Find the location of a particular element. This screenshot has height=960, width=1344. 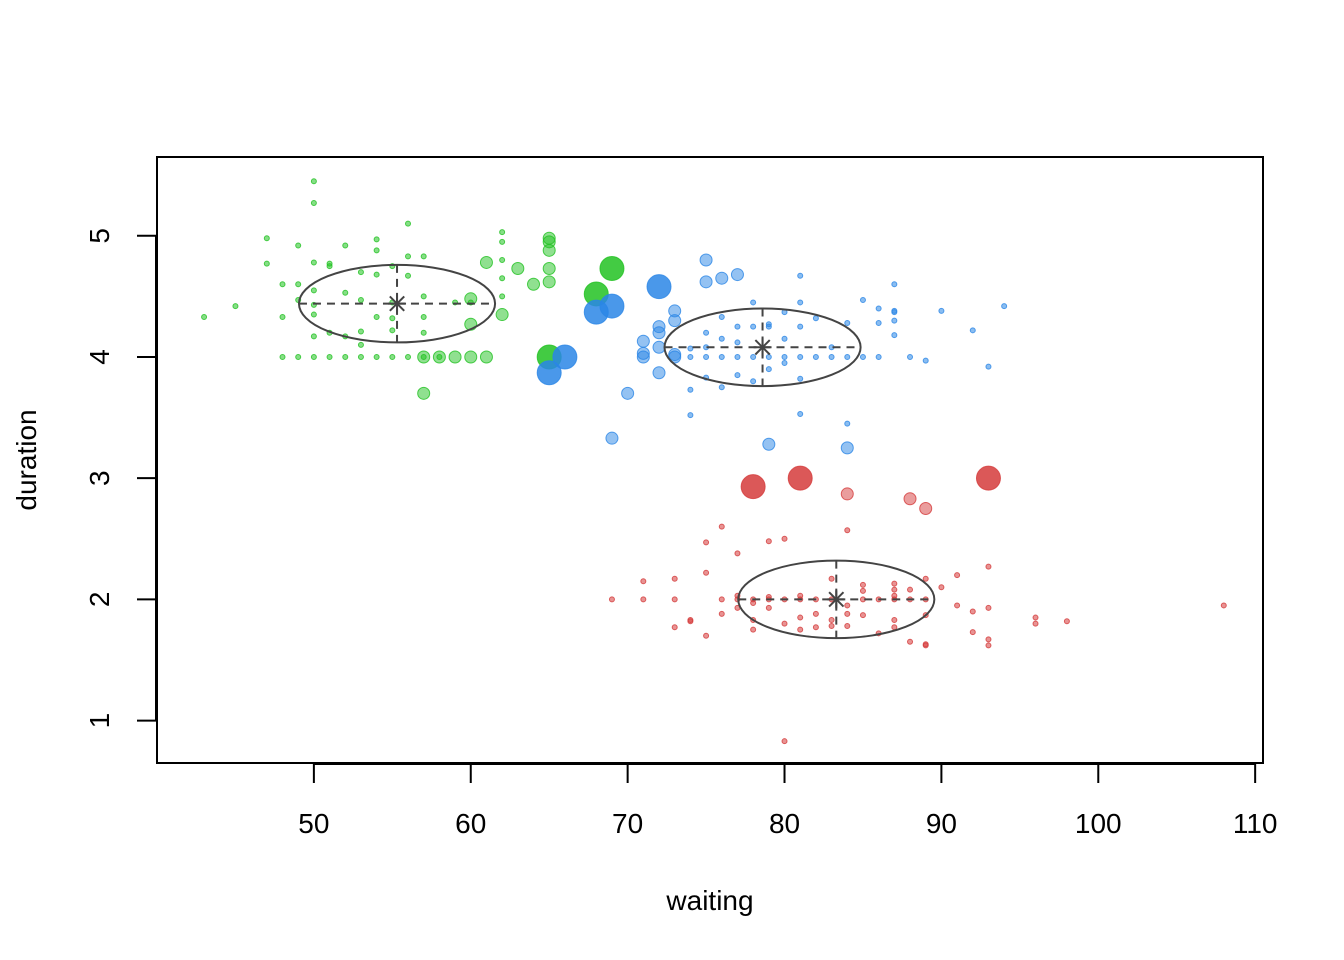

y-tick-label: 3 is located at coordinates (99, 478).